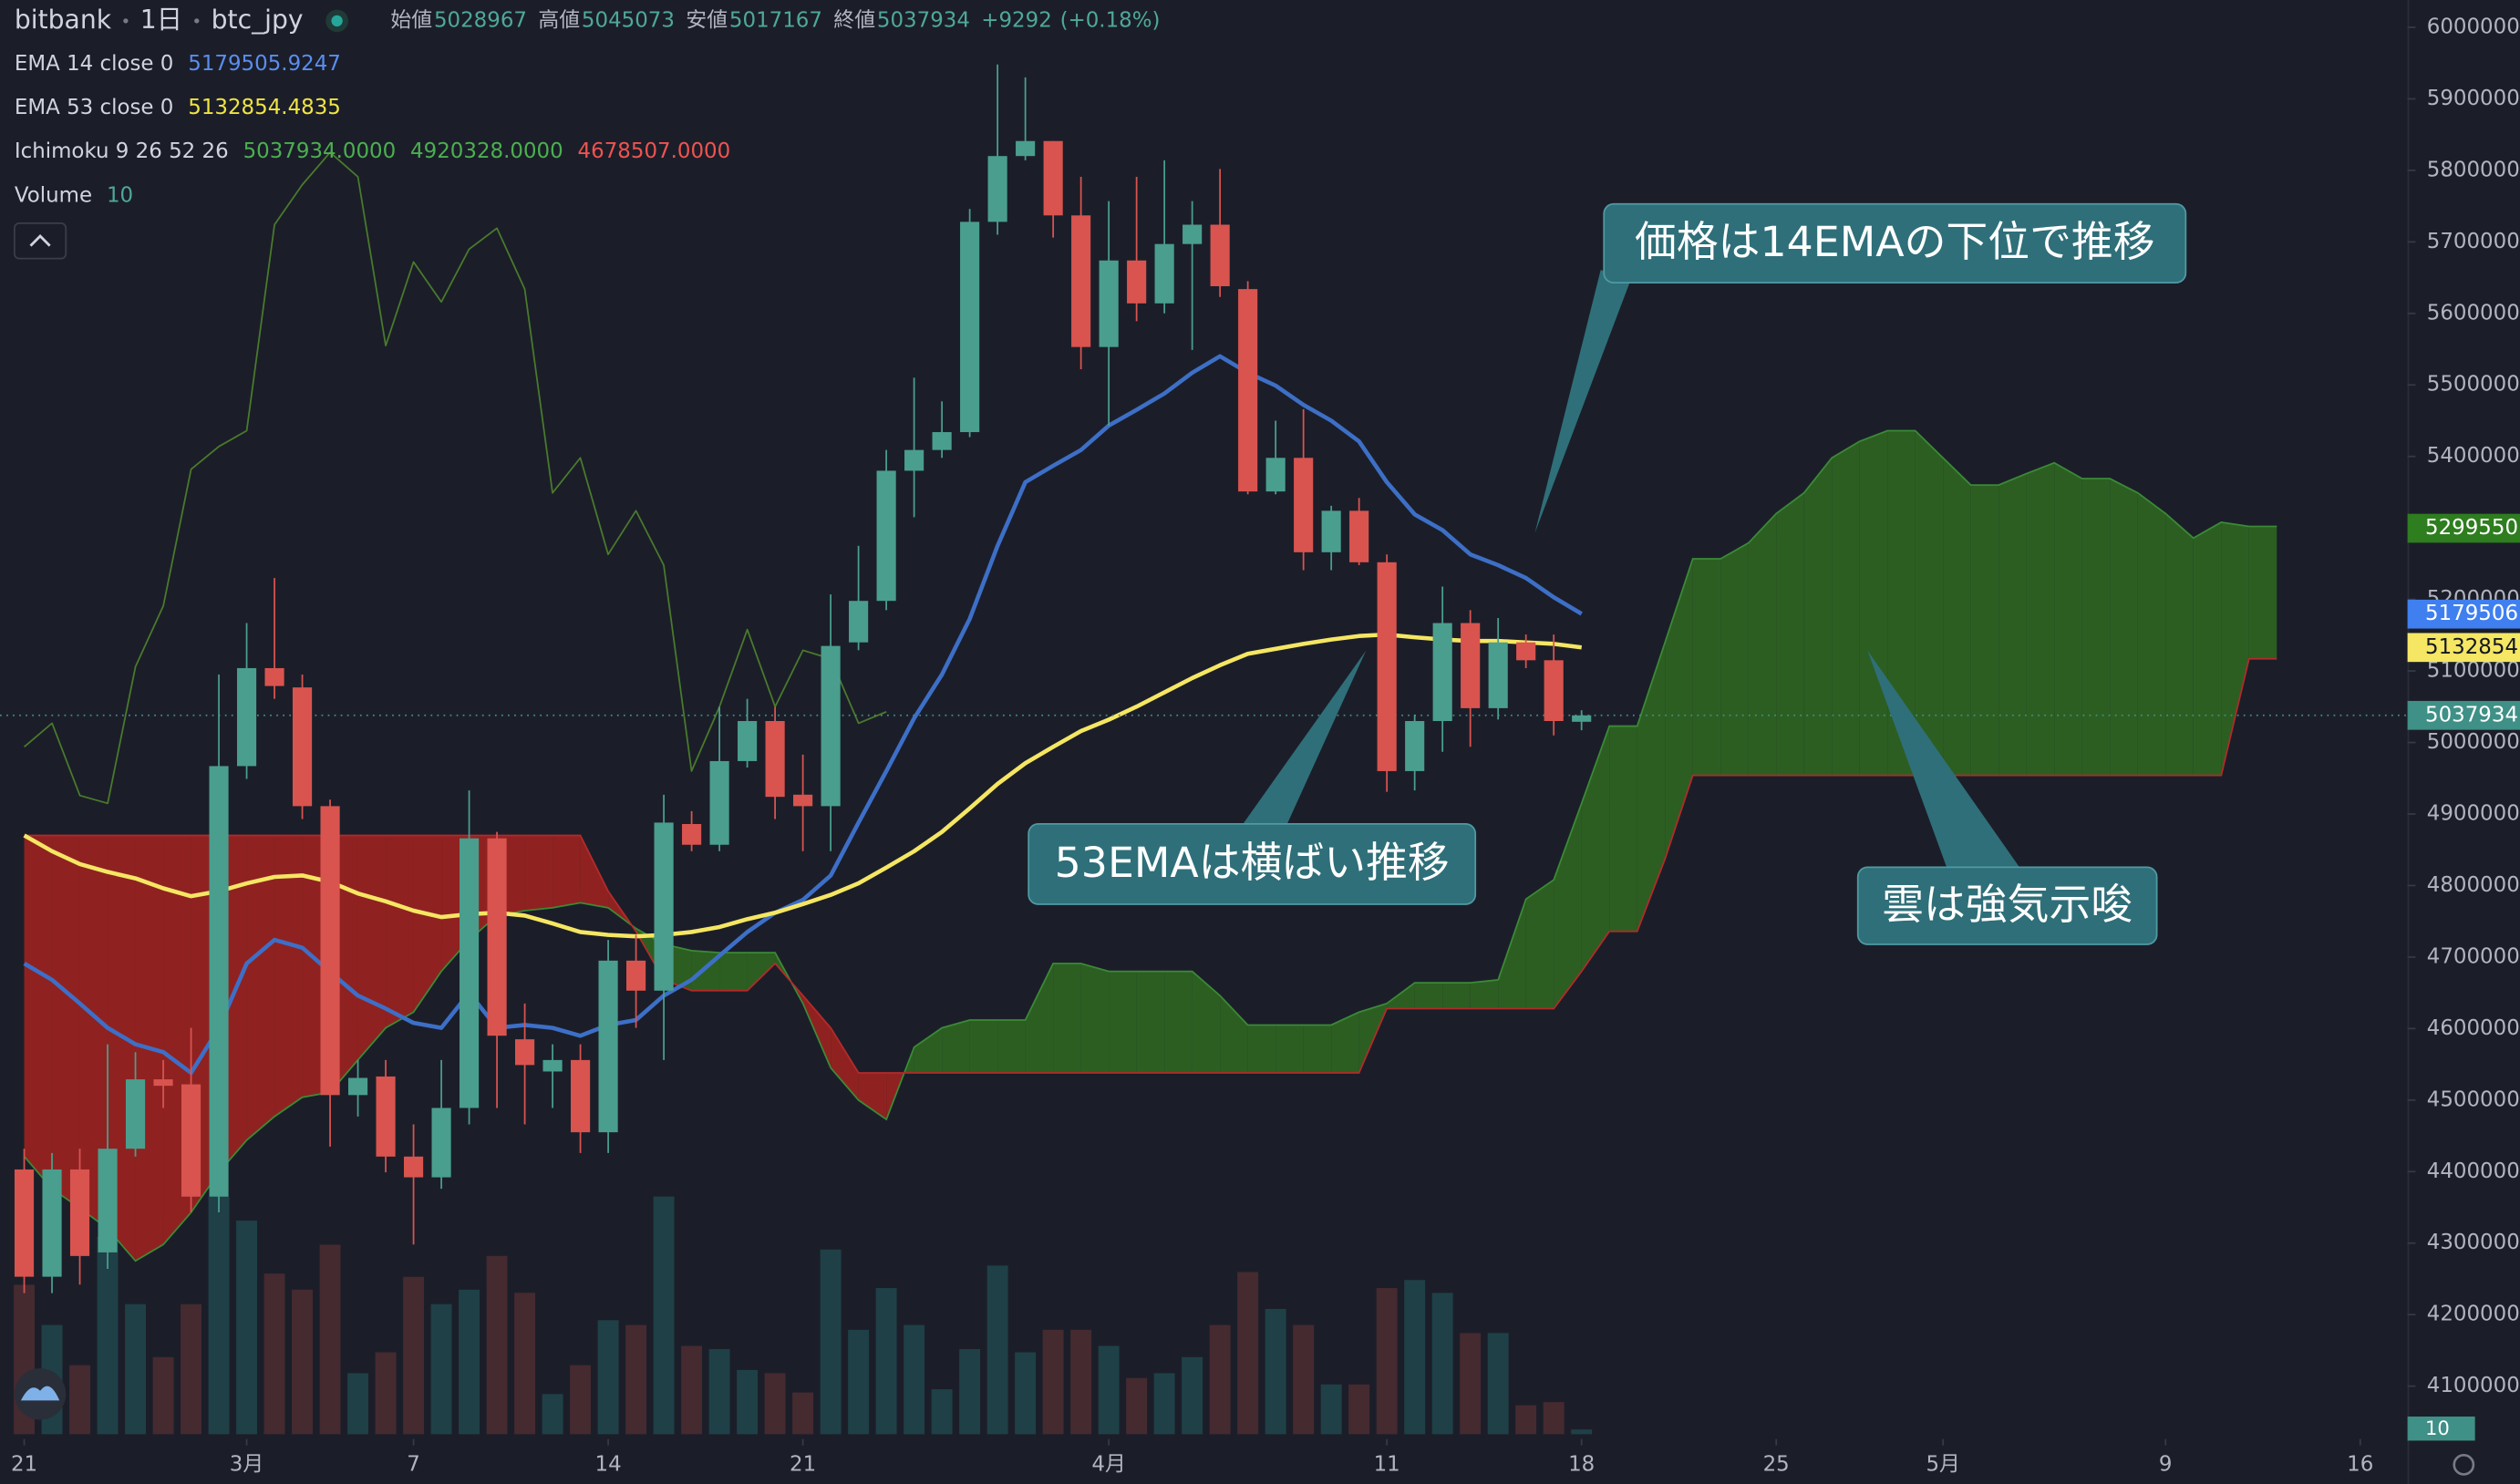  Describe the element at coordinates (258, 20) in the screenshot. I see `symbol: btc_jpy` at that location.